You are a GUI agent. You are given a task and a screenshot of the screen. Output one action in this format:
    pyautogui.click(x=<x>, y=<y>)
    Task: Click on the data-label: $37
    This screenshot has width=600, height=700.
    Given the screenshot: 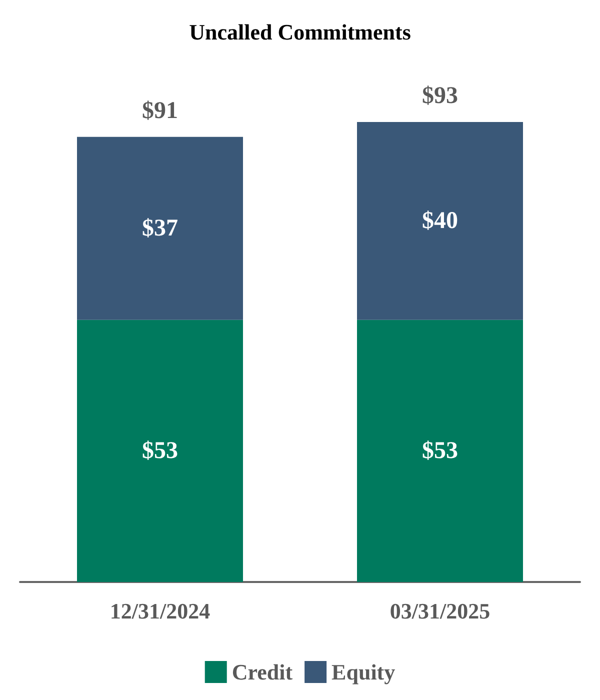 What is the action you would take?
    pyautogui.click(x=160, y=228)
    